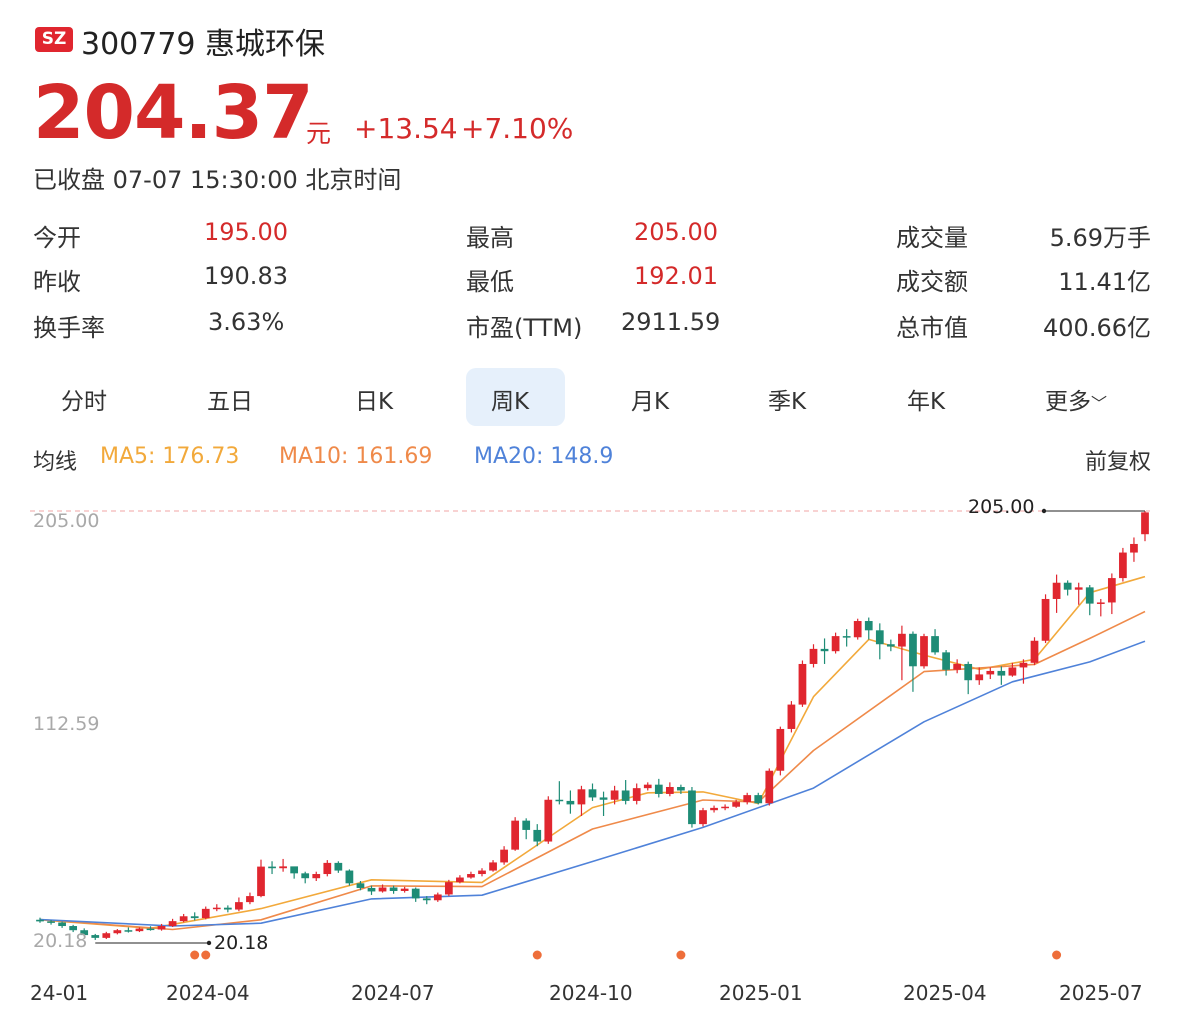  What do you see at coordinates (203, 44) in the screenshot?
I see `stock-title: 300779 惠城环保` at bounding box center [203, 44].